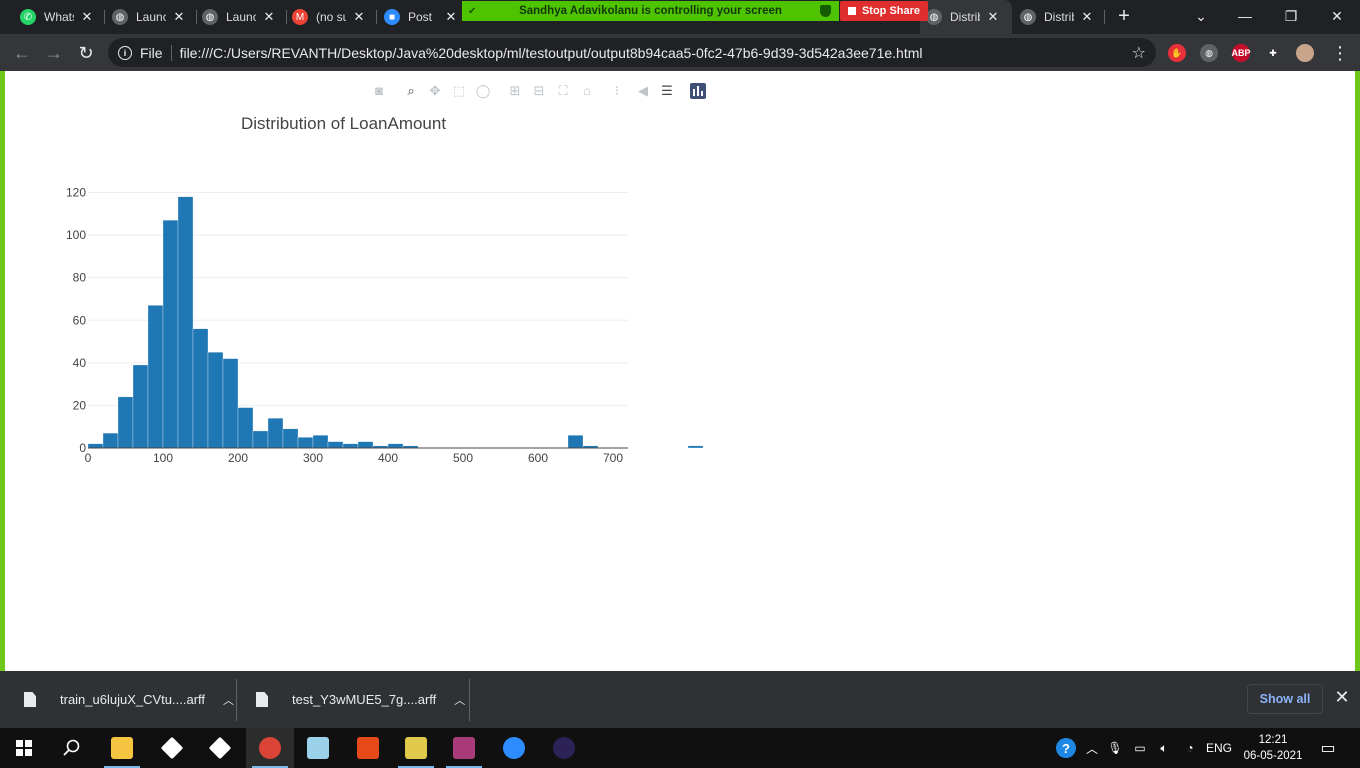 Image resolution: width=1360 pixels, height=768 pixels. What do you see at coordinates (1273, 53) in the screenshot?
I see `puzzle-extensions-icon: ✚` at bounding box center [1273, 53].